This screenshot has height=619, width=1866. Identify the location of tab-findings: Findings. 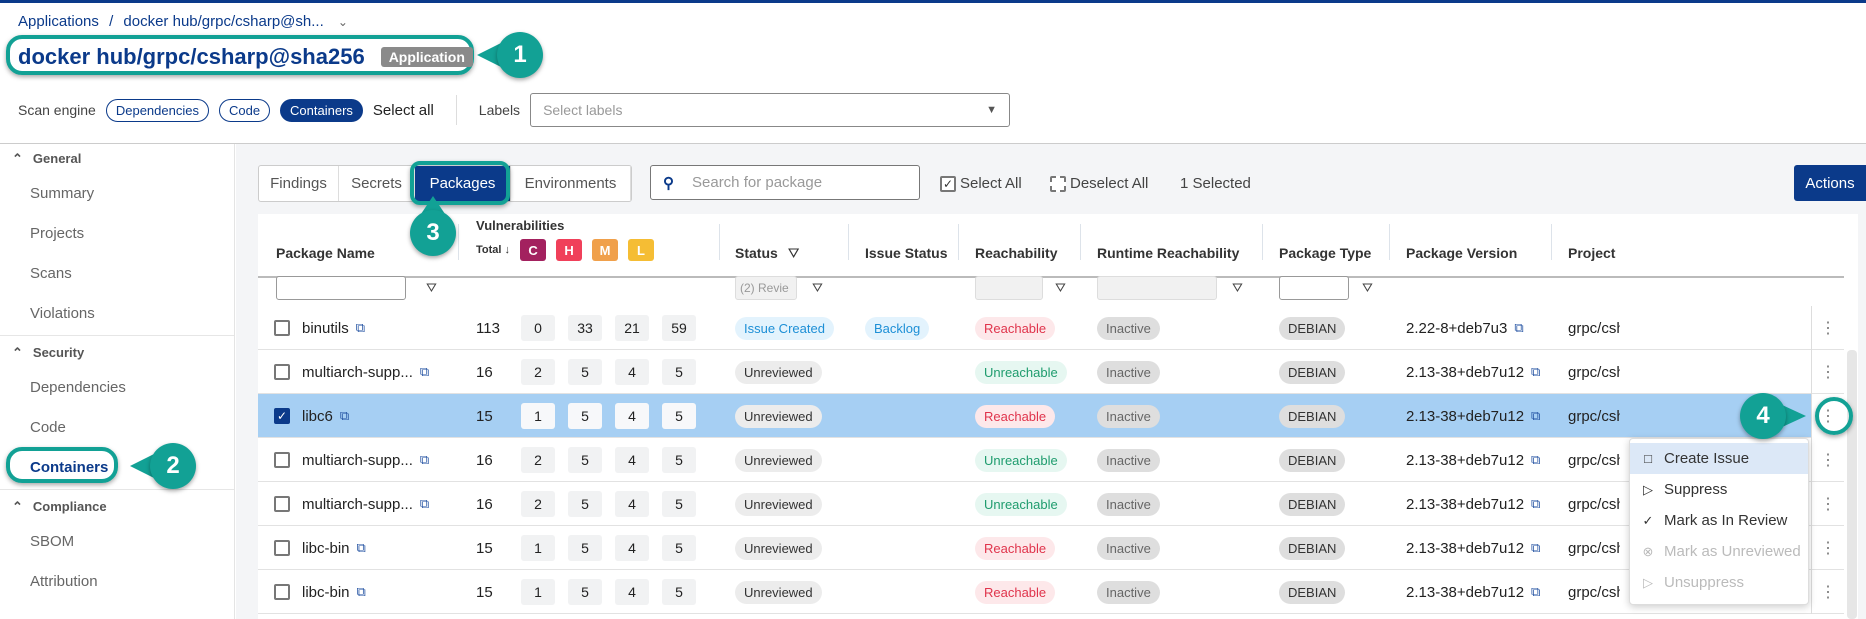
(299, 183).